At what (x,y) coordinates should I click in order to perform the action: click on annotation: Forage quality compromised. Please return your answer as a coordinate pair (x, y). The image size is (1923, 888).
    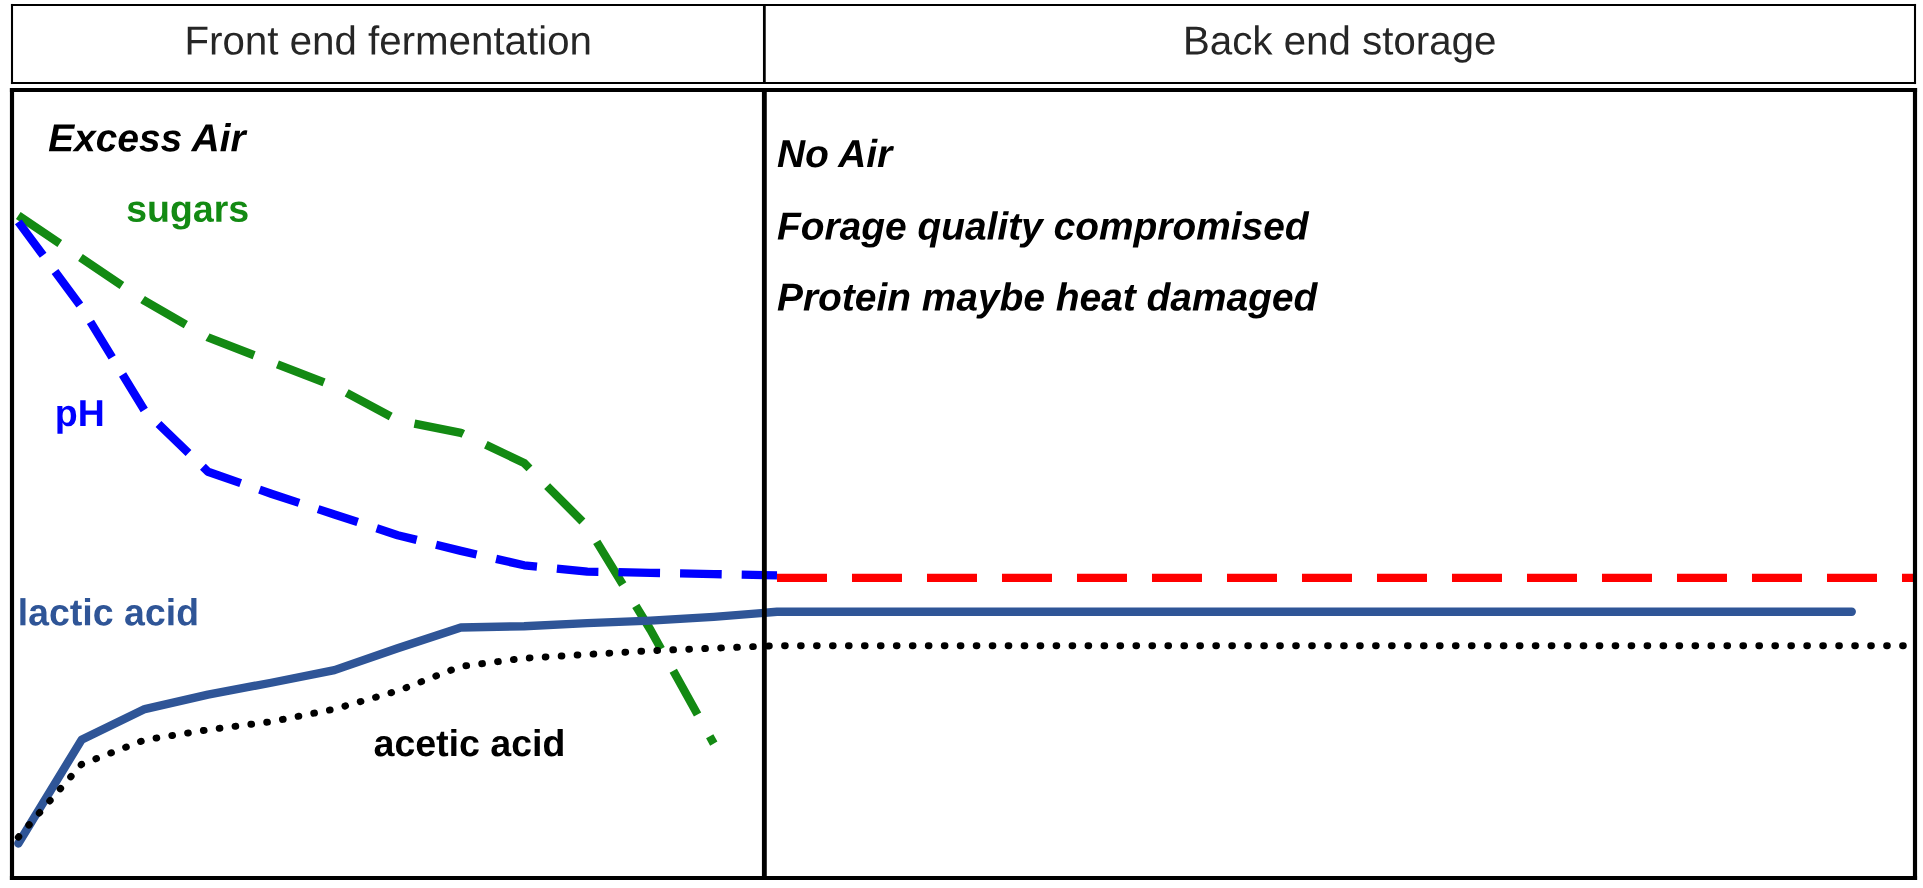
    Looking at the image, I should click on (1043, 229).